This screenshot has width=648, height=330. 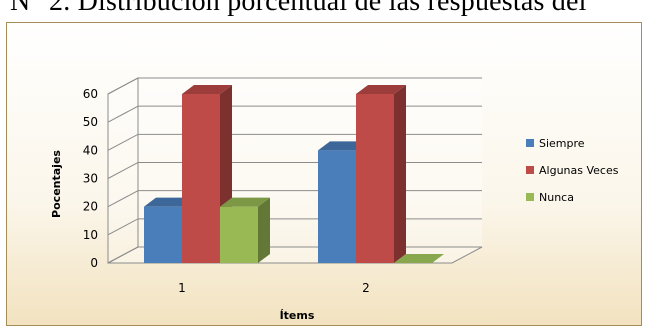 I want to click on legend-label: Nunca, so click(x=556, y=197).